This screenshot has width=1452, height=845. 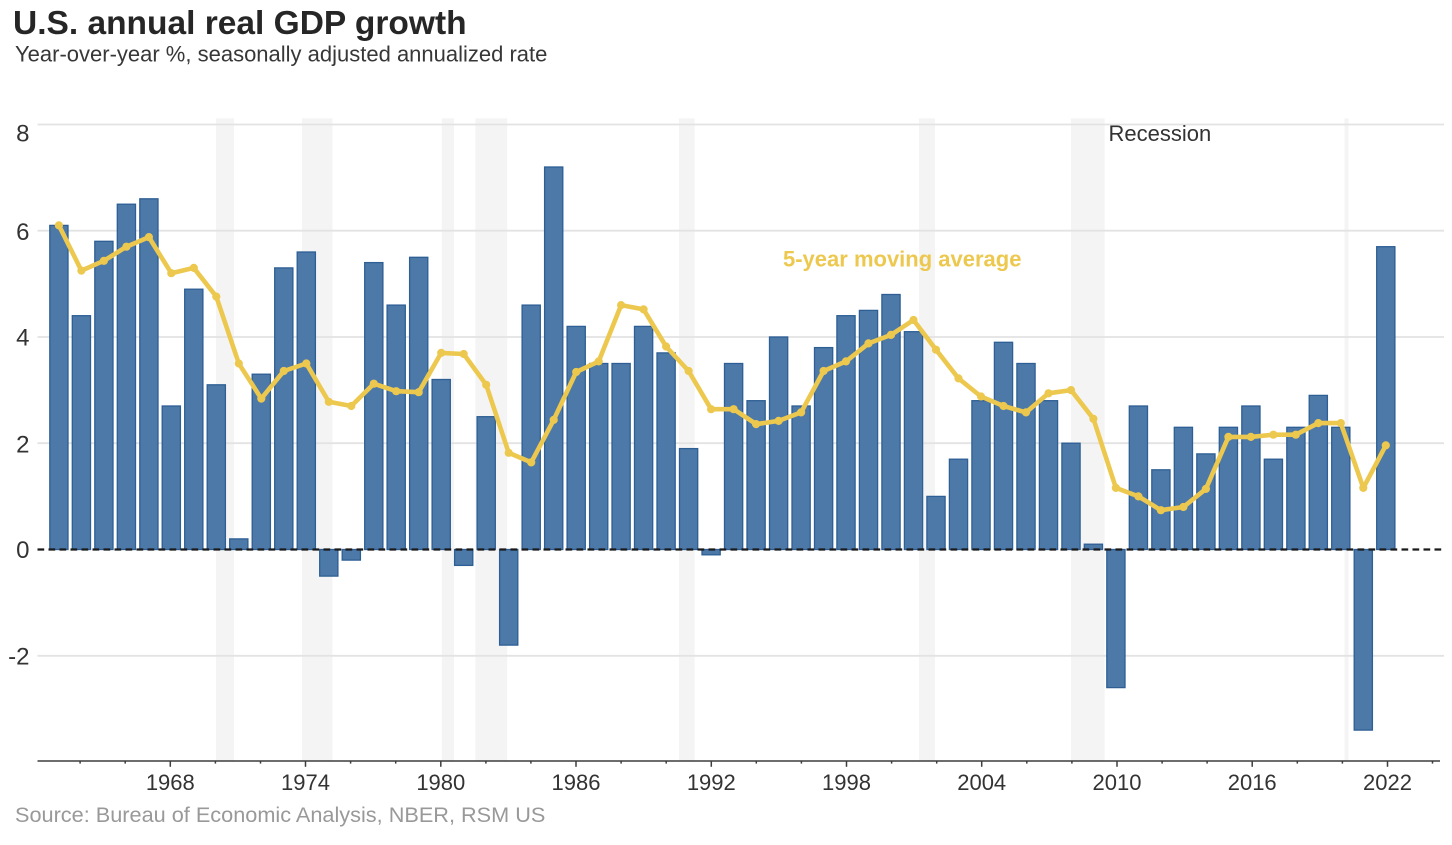 What do you see at coordinates (22, 232) in the screenshot?
I see `svg-text: 6` at bounding box center [22, 232].